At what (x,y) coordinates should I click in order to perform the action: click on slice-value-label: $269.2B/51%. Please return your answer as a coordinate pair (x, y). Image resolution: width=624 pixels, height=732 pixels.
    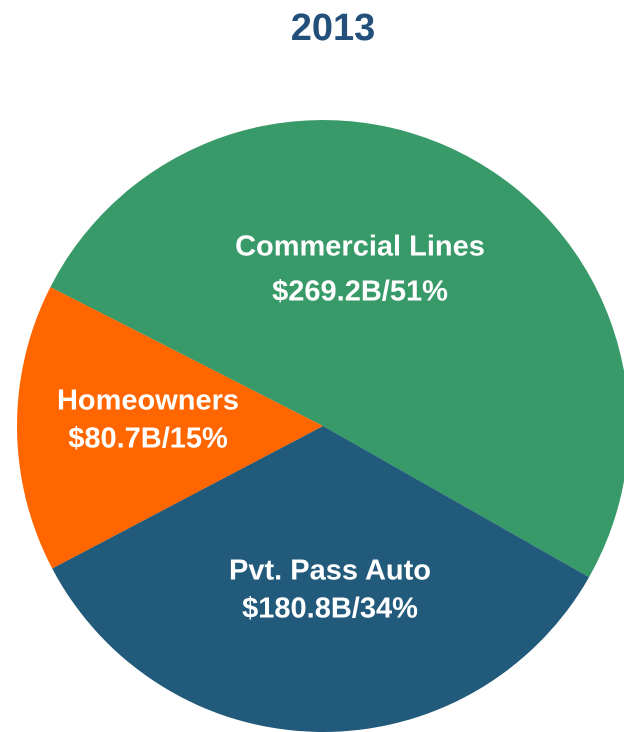
    Looking at the image, I should click on (360, 292).